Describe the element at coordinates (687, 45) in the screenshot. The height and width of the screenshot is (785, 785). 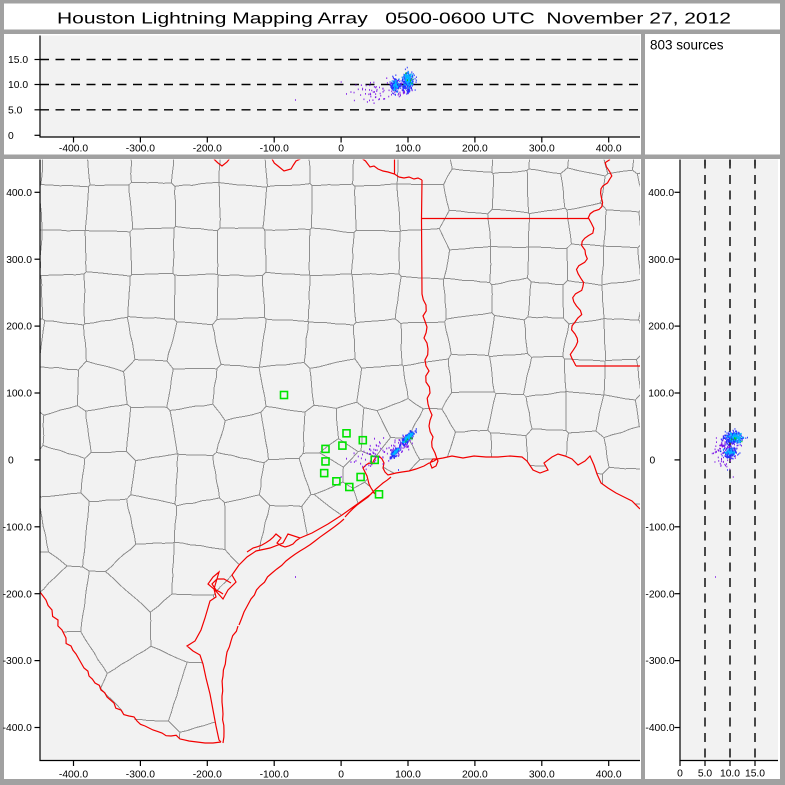
I see `svg-text: 803 sources` at that location.